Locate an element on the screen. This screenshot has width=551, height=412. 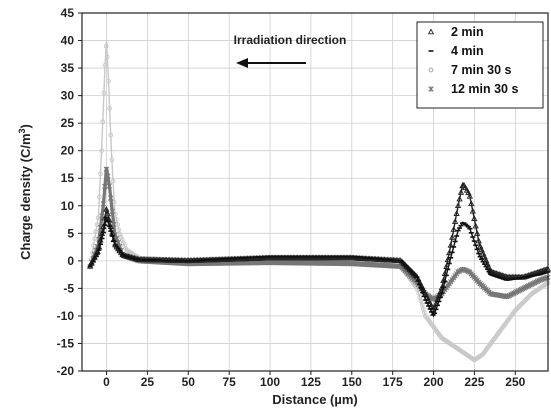
legend-item: 4 min is located at coordinates (456, 51).